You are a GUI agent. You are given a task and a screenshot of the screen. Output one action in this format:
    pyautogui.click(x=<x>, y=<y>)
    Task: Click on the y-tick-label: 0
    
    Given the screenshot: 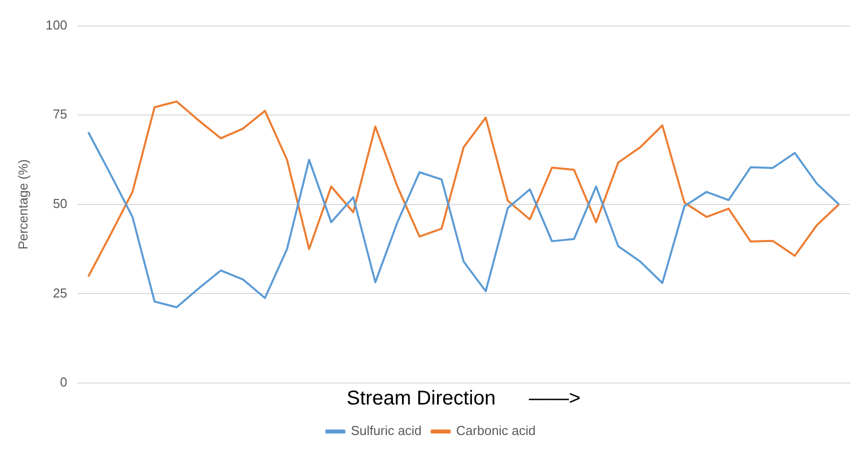 What is the action you would take?
    pyautogui.click(x=64, y=382)
    